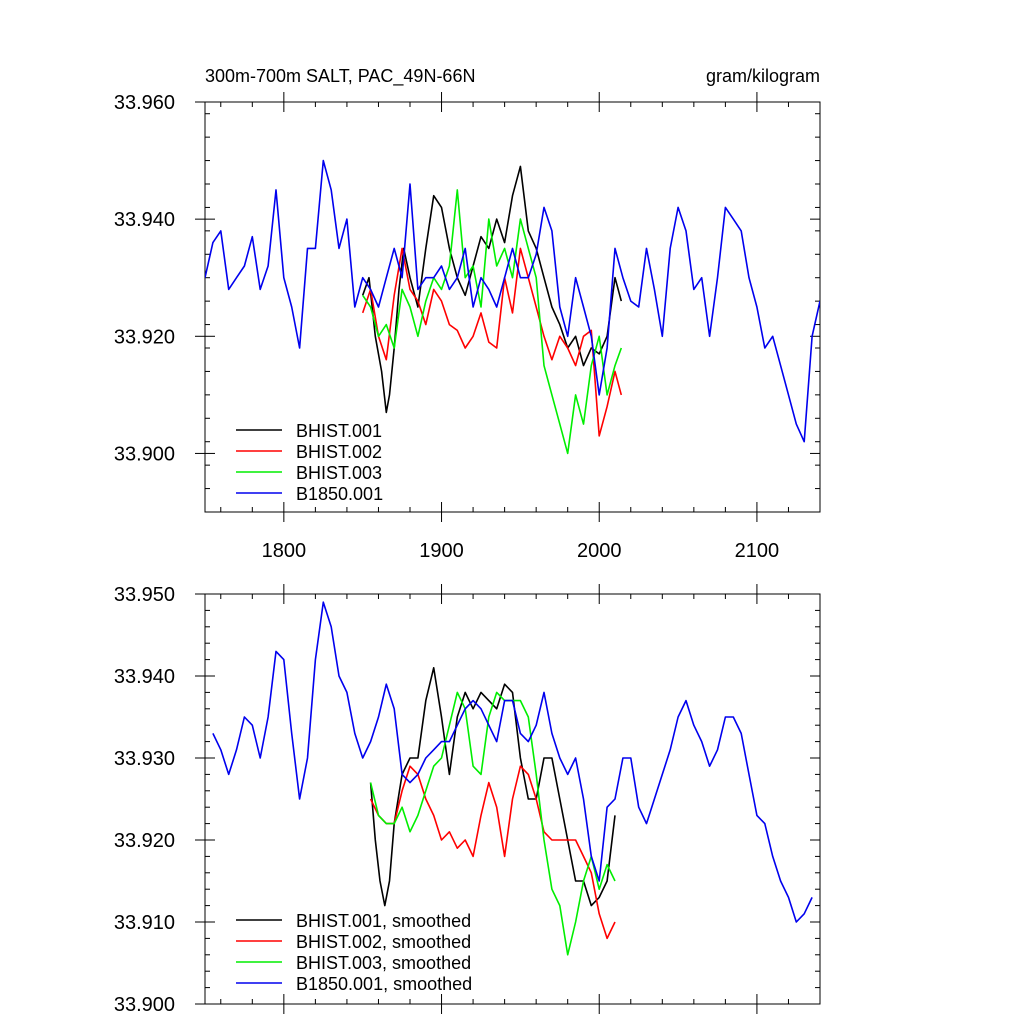  I want to click on legend-label: BHIST.003, smoothed, so click(383, 963).